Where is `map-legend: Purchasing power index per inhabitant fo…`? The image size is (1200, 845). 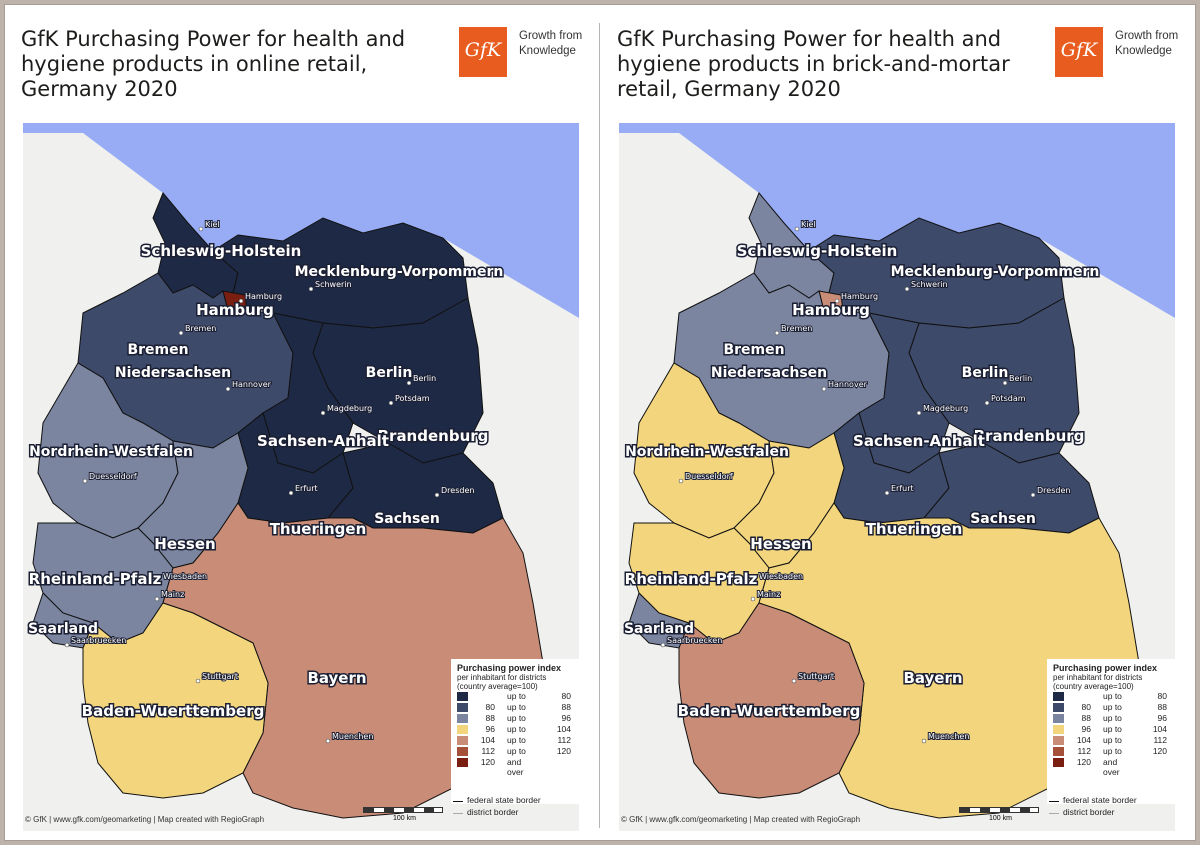 map-legend: Purchasing power index per inhabitant fo… is located at coordinates (518, 731).